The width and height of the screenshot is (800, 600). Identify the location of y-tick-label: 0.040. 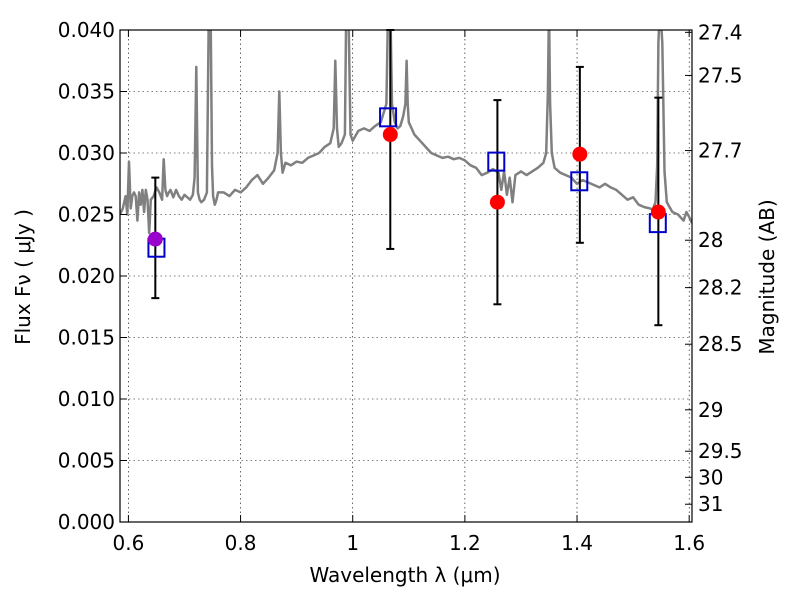
(86, 30).